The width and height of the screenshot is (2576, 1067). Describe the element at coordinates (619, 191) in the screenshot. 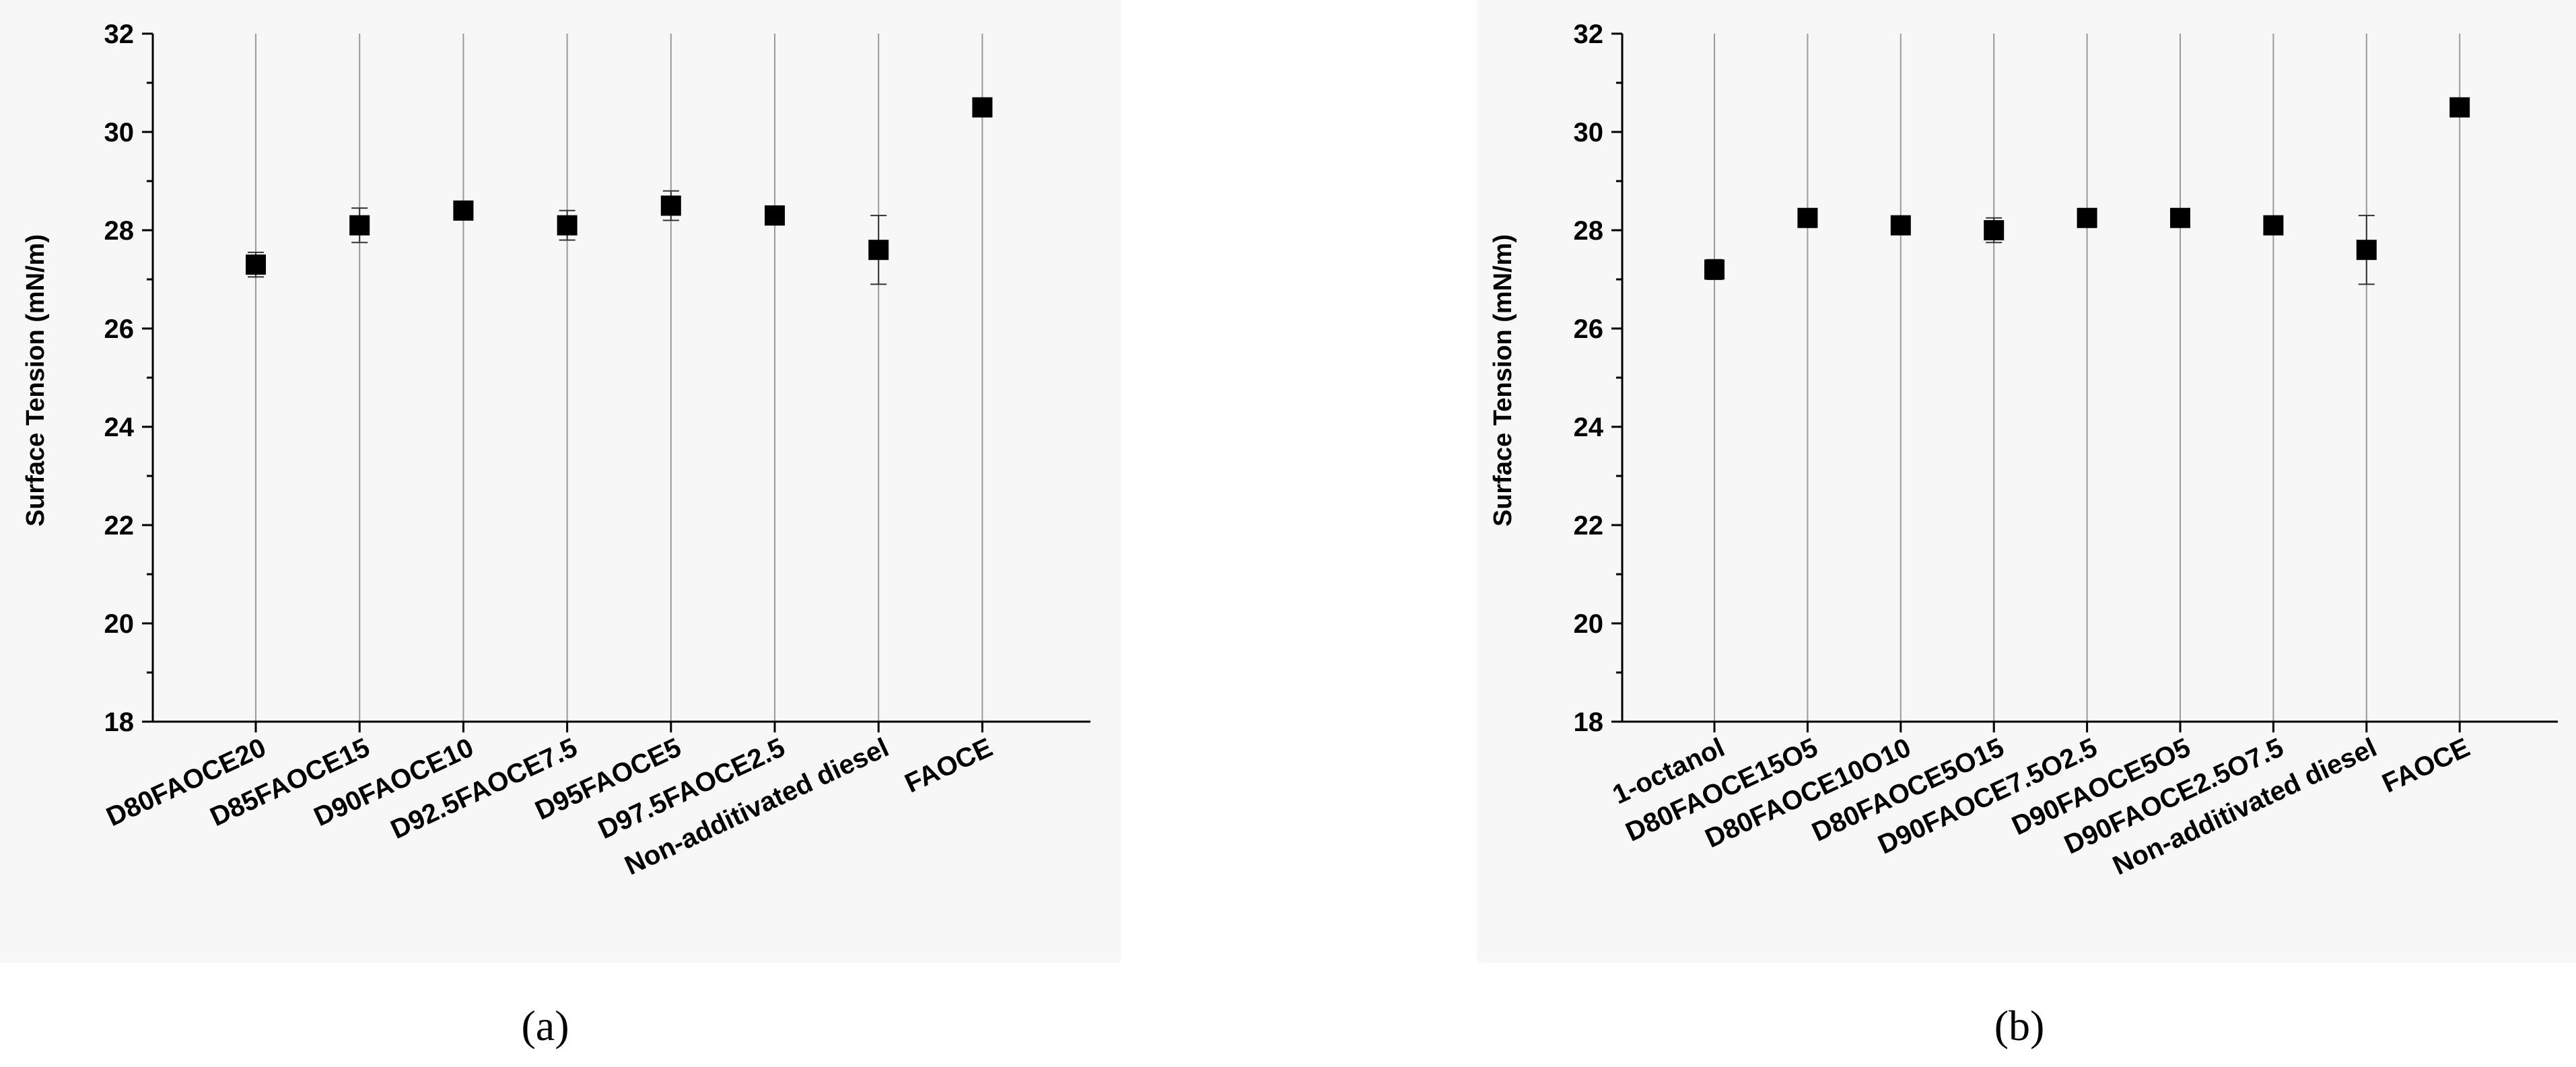

I see `chart-a-markers` at that location.